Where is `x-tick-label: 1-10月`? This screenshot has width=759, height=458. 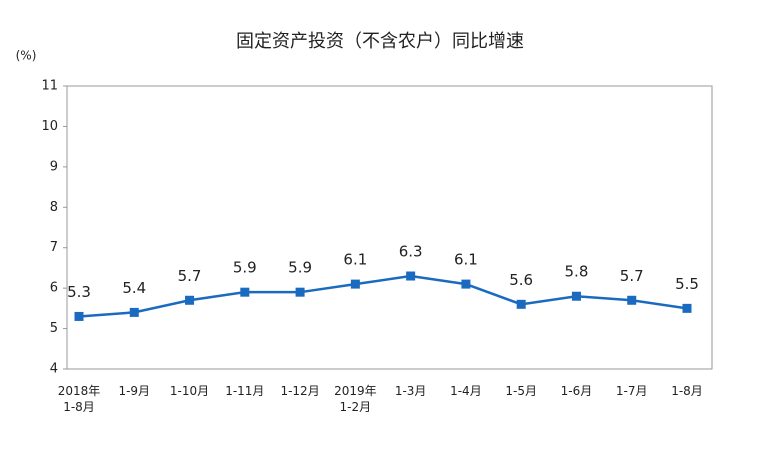 x-tick-label: 1-10月 is located at coordinates (189, 391).